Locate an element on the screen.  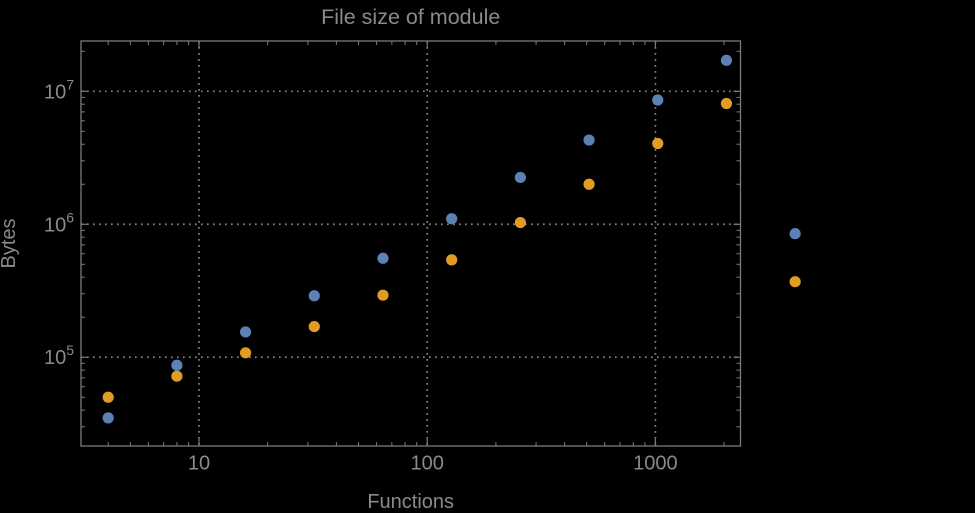
x-tick-label: 10 is located at coordinates (199, 464).